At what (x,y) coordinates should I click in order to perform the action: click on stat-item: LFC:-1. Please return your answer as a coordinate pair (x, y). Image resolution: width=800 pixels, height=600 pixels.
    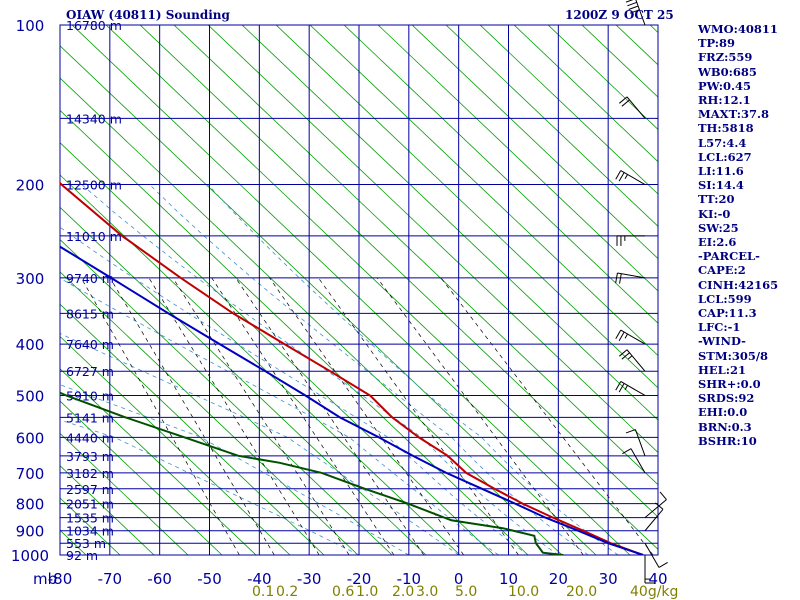
    Looking at the image, I should click on (719, 327).